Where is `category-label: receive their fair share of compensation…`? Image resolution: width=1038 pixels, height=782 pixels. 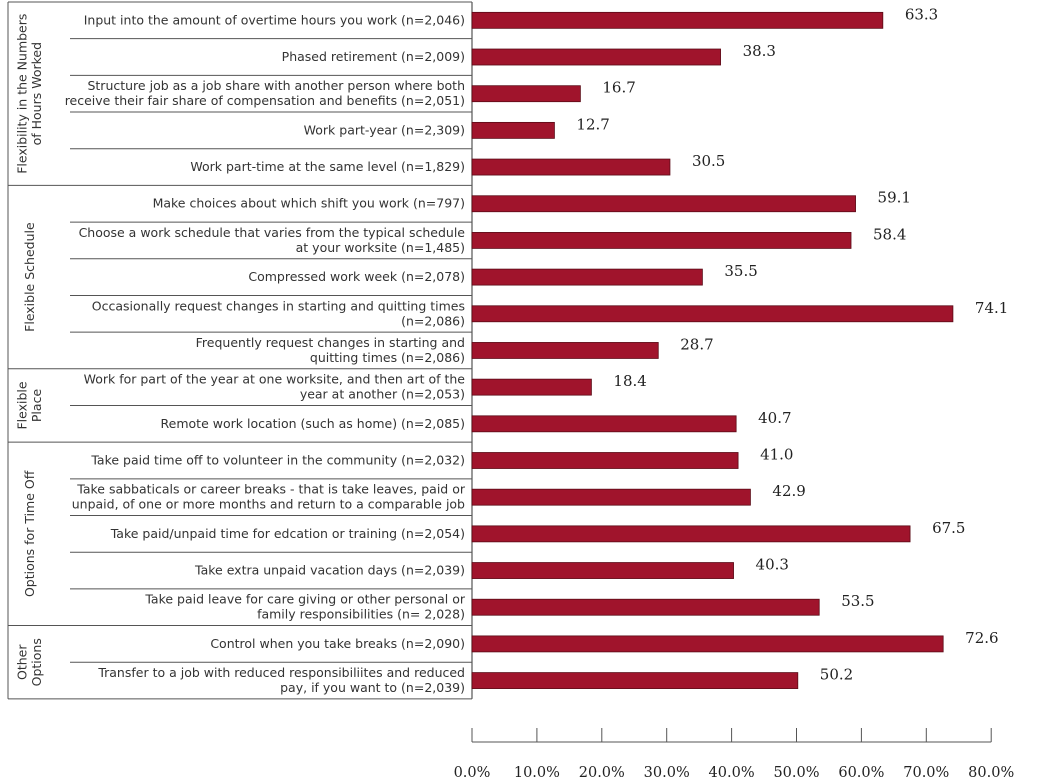 category-label: receive their fair share of compensation… is located at coordinates (265, 100).